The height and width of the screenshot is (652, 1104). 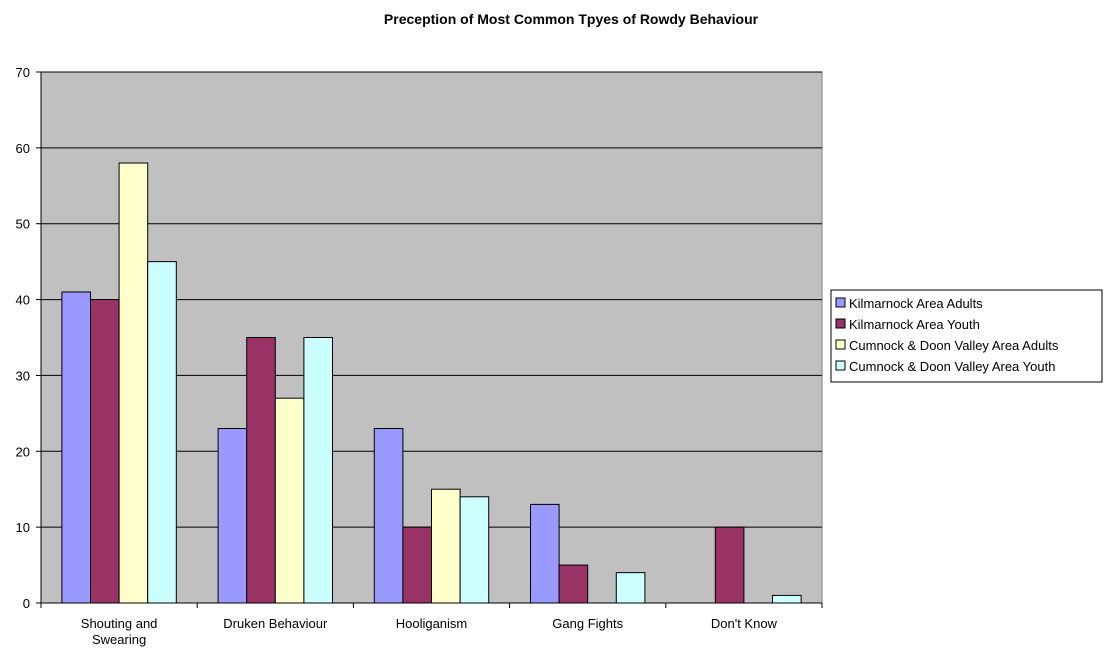 What do you see at coordinates (23, 72) in the screenshot?
I see `y-tick-label: 70` at bounding box center [23, 72].